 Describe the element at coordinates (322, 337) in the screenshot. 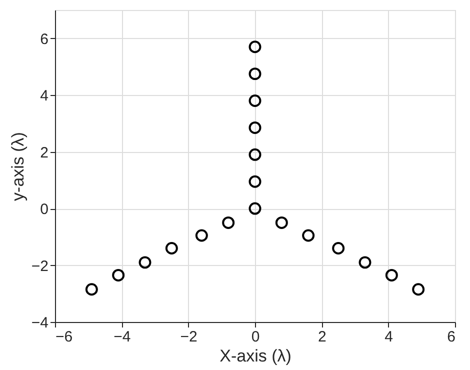

I see `x-tick-label: 2` at that location.